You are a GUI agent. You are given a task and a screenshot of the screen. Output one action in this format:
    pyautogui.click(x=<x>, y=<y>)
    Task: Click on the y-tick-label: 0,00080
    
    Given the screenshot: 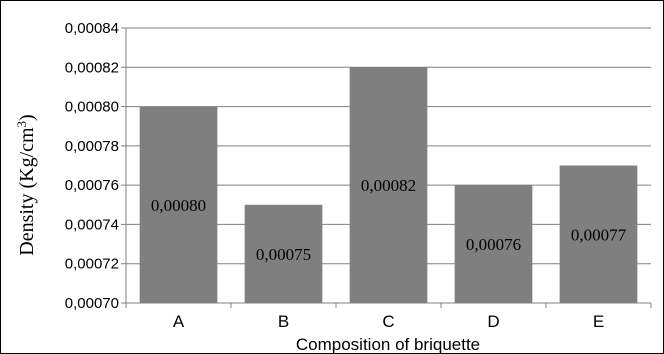 What is the action you would take?
    pyautogui.click(x=92, y=107)
    